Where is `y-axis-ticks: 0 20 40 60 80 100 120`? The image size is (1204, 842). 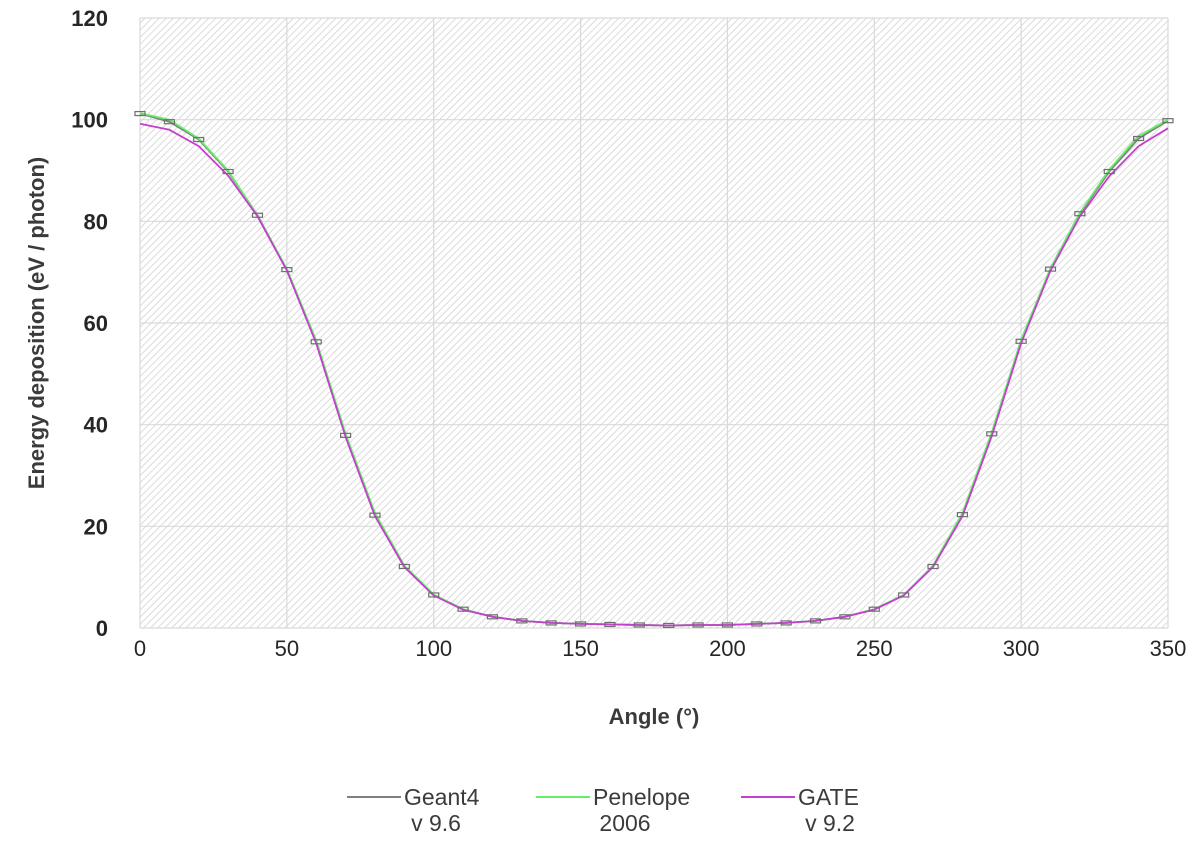
y-axis-ticks: 0 20 40 60 80 100 120 is located at coordinates (89, 323).